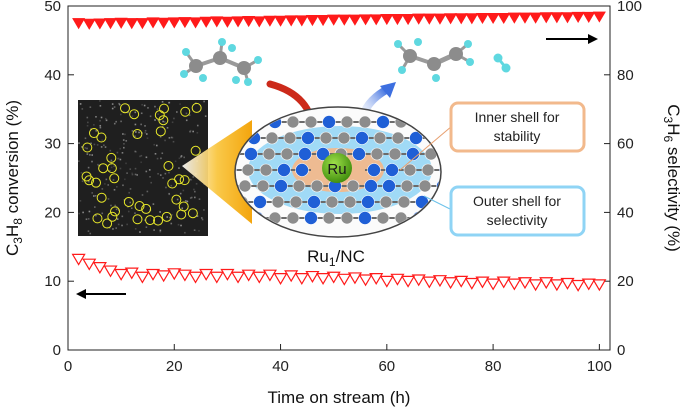 This screenshot has height=414, width=685. I want to click on y-left-tick-label: 20, so click(52, 212).